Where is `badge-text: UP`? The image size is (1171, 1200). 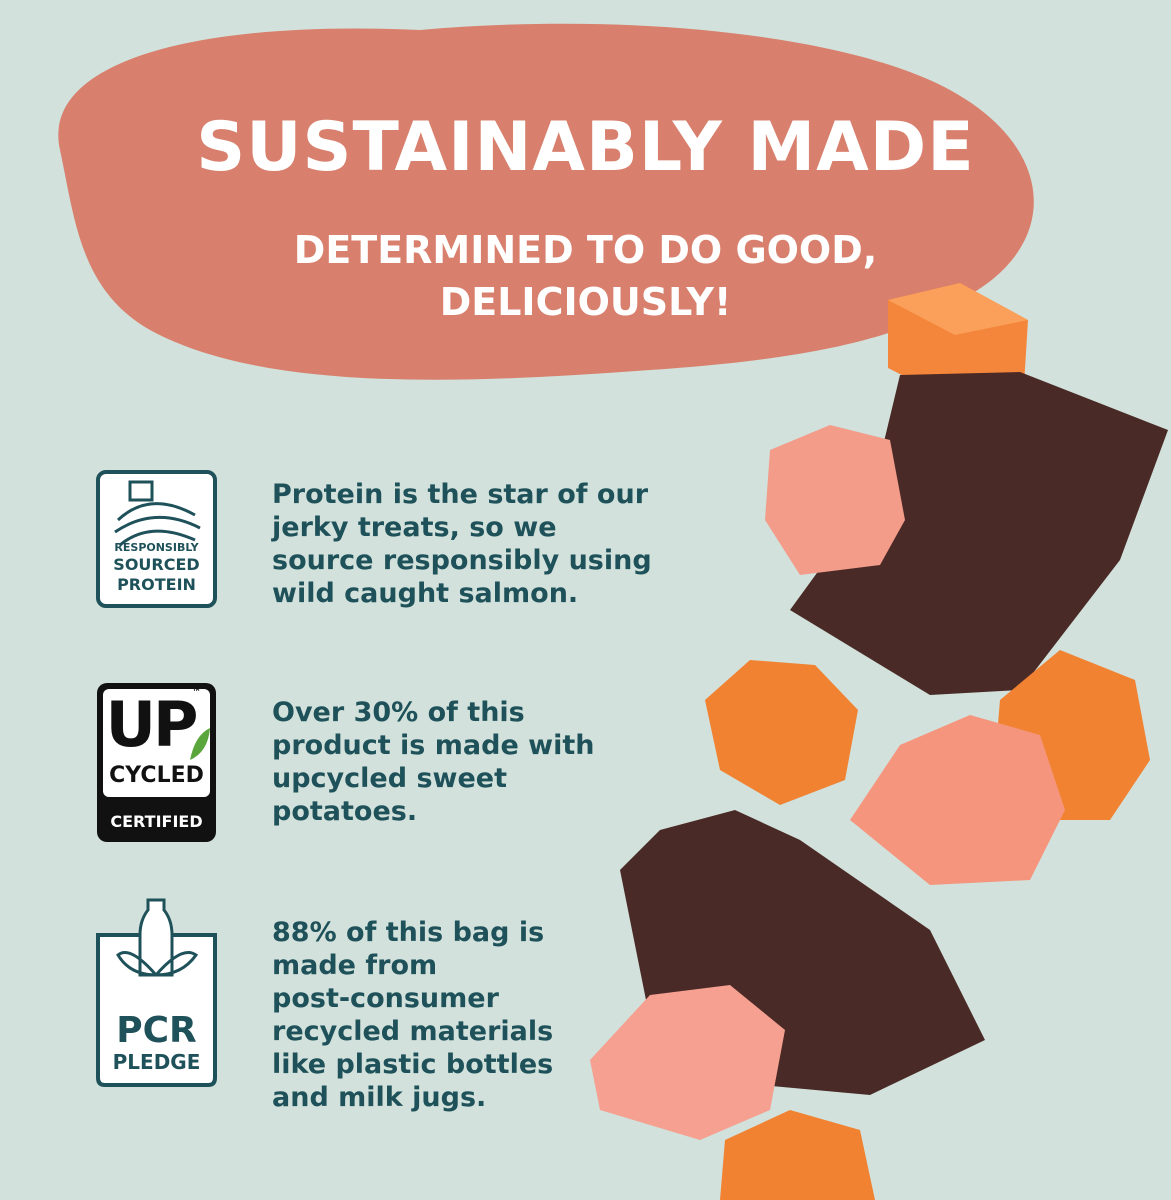
badge-text: UP is located at coordinates (152, 724).